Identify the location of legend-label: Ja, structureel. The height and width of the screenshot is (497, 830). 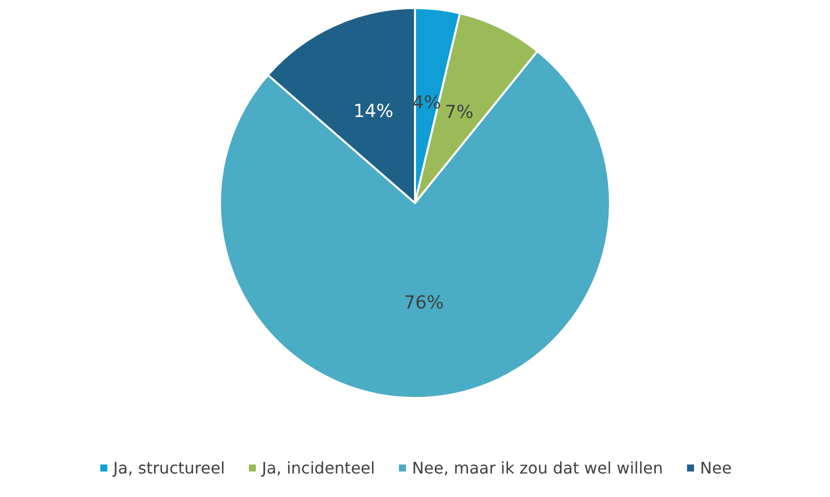
(168, 468).